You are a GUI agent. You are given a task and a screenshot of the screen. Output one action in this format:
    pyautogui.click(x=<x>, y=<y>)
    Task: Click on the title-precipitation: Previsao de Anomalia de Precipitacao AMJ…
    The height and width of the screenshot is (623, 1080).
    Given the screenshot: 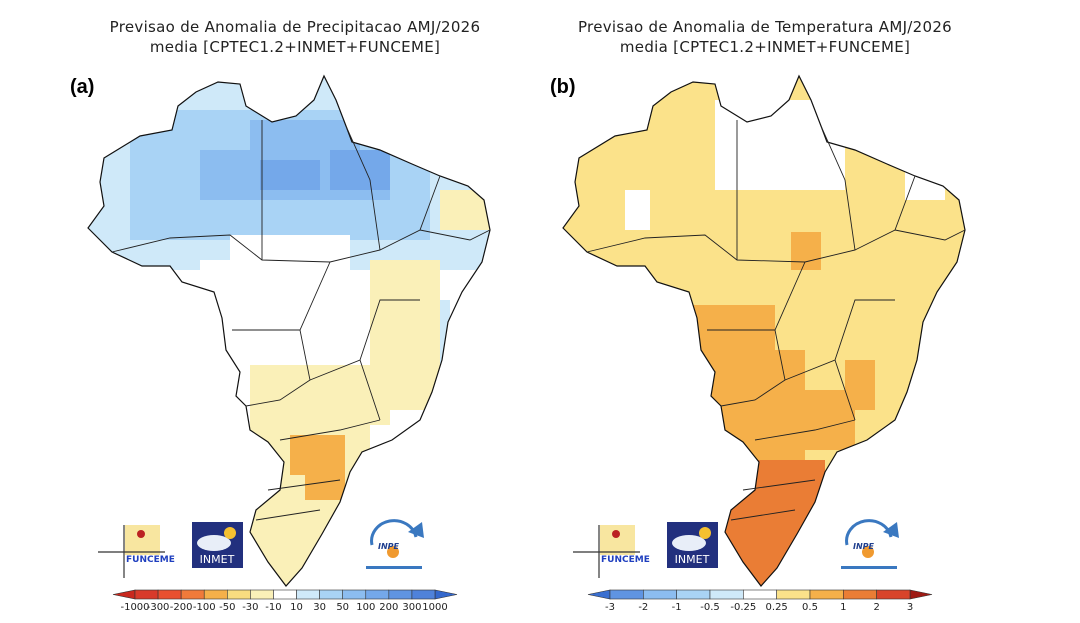 What is the action you would take?
    pyautogui.click(x=295, y=37)
    